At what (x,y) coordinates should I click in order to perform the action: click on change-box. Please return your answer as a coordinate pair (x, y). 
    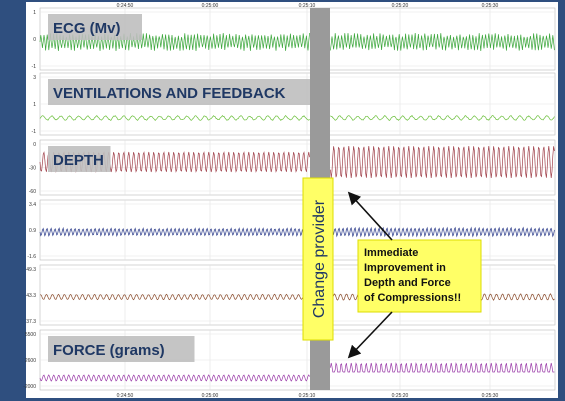
    Looking at the image, I should click on (318, 259).